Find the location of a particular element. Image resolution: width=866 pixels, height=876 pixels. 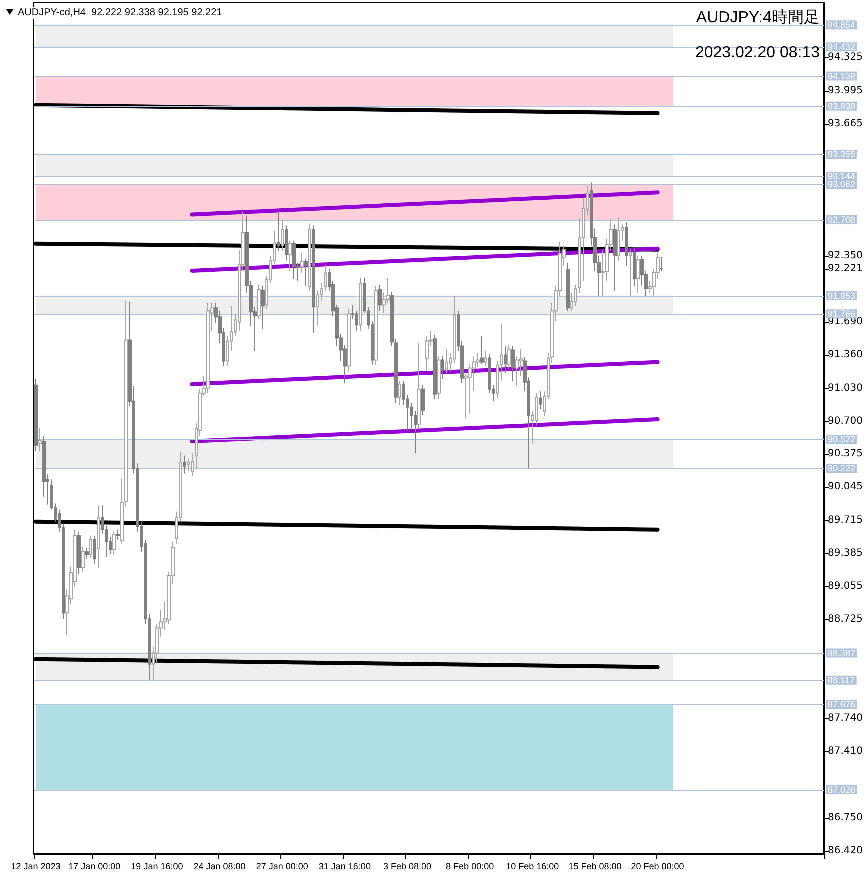

ref-line-label: 93.144 is located at coordinates (842, 177).